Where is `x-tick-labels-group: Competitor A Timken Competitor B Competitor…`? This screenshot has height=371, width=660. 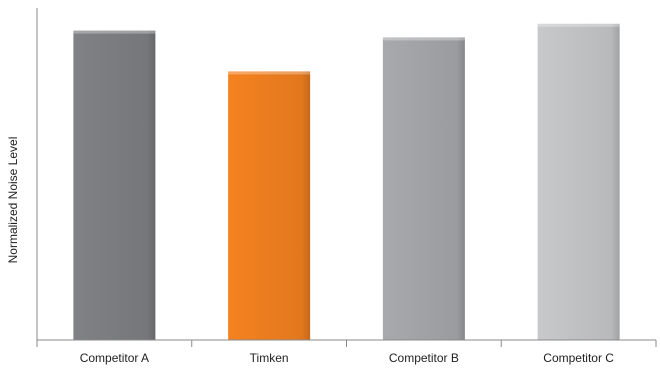
x-tick-labels-group: Competitor A Timken Competitor B Competitor… is located at coordinates (347, 358).